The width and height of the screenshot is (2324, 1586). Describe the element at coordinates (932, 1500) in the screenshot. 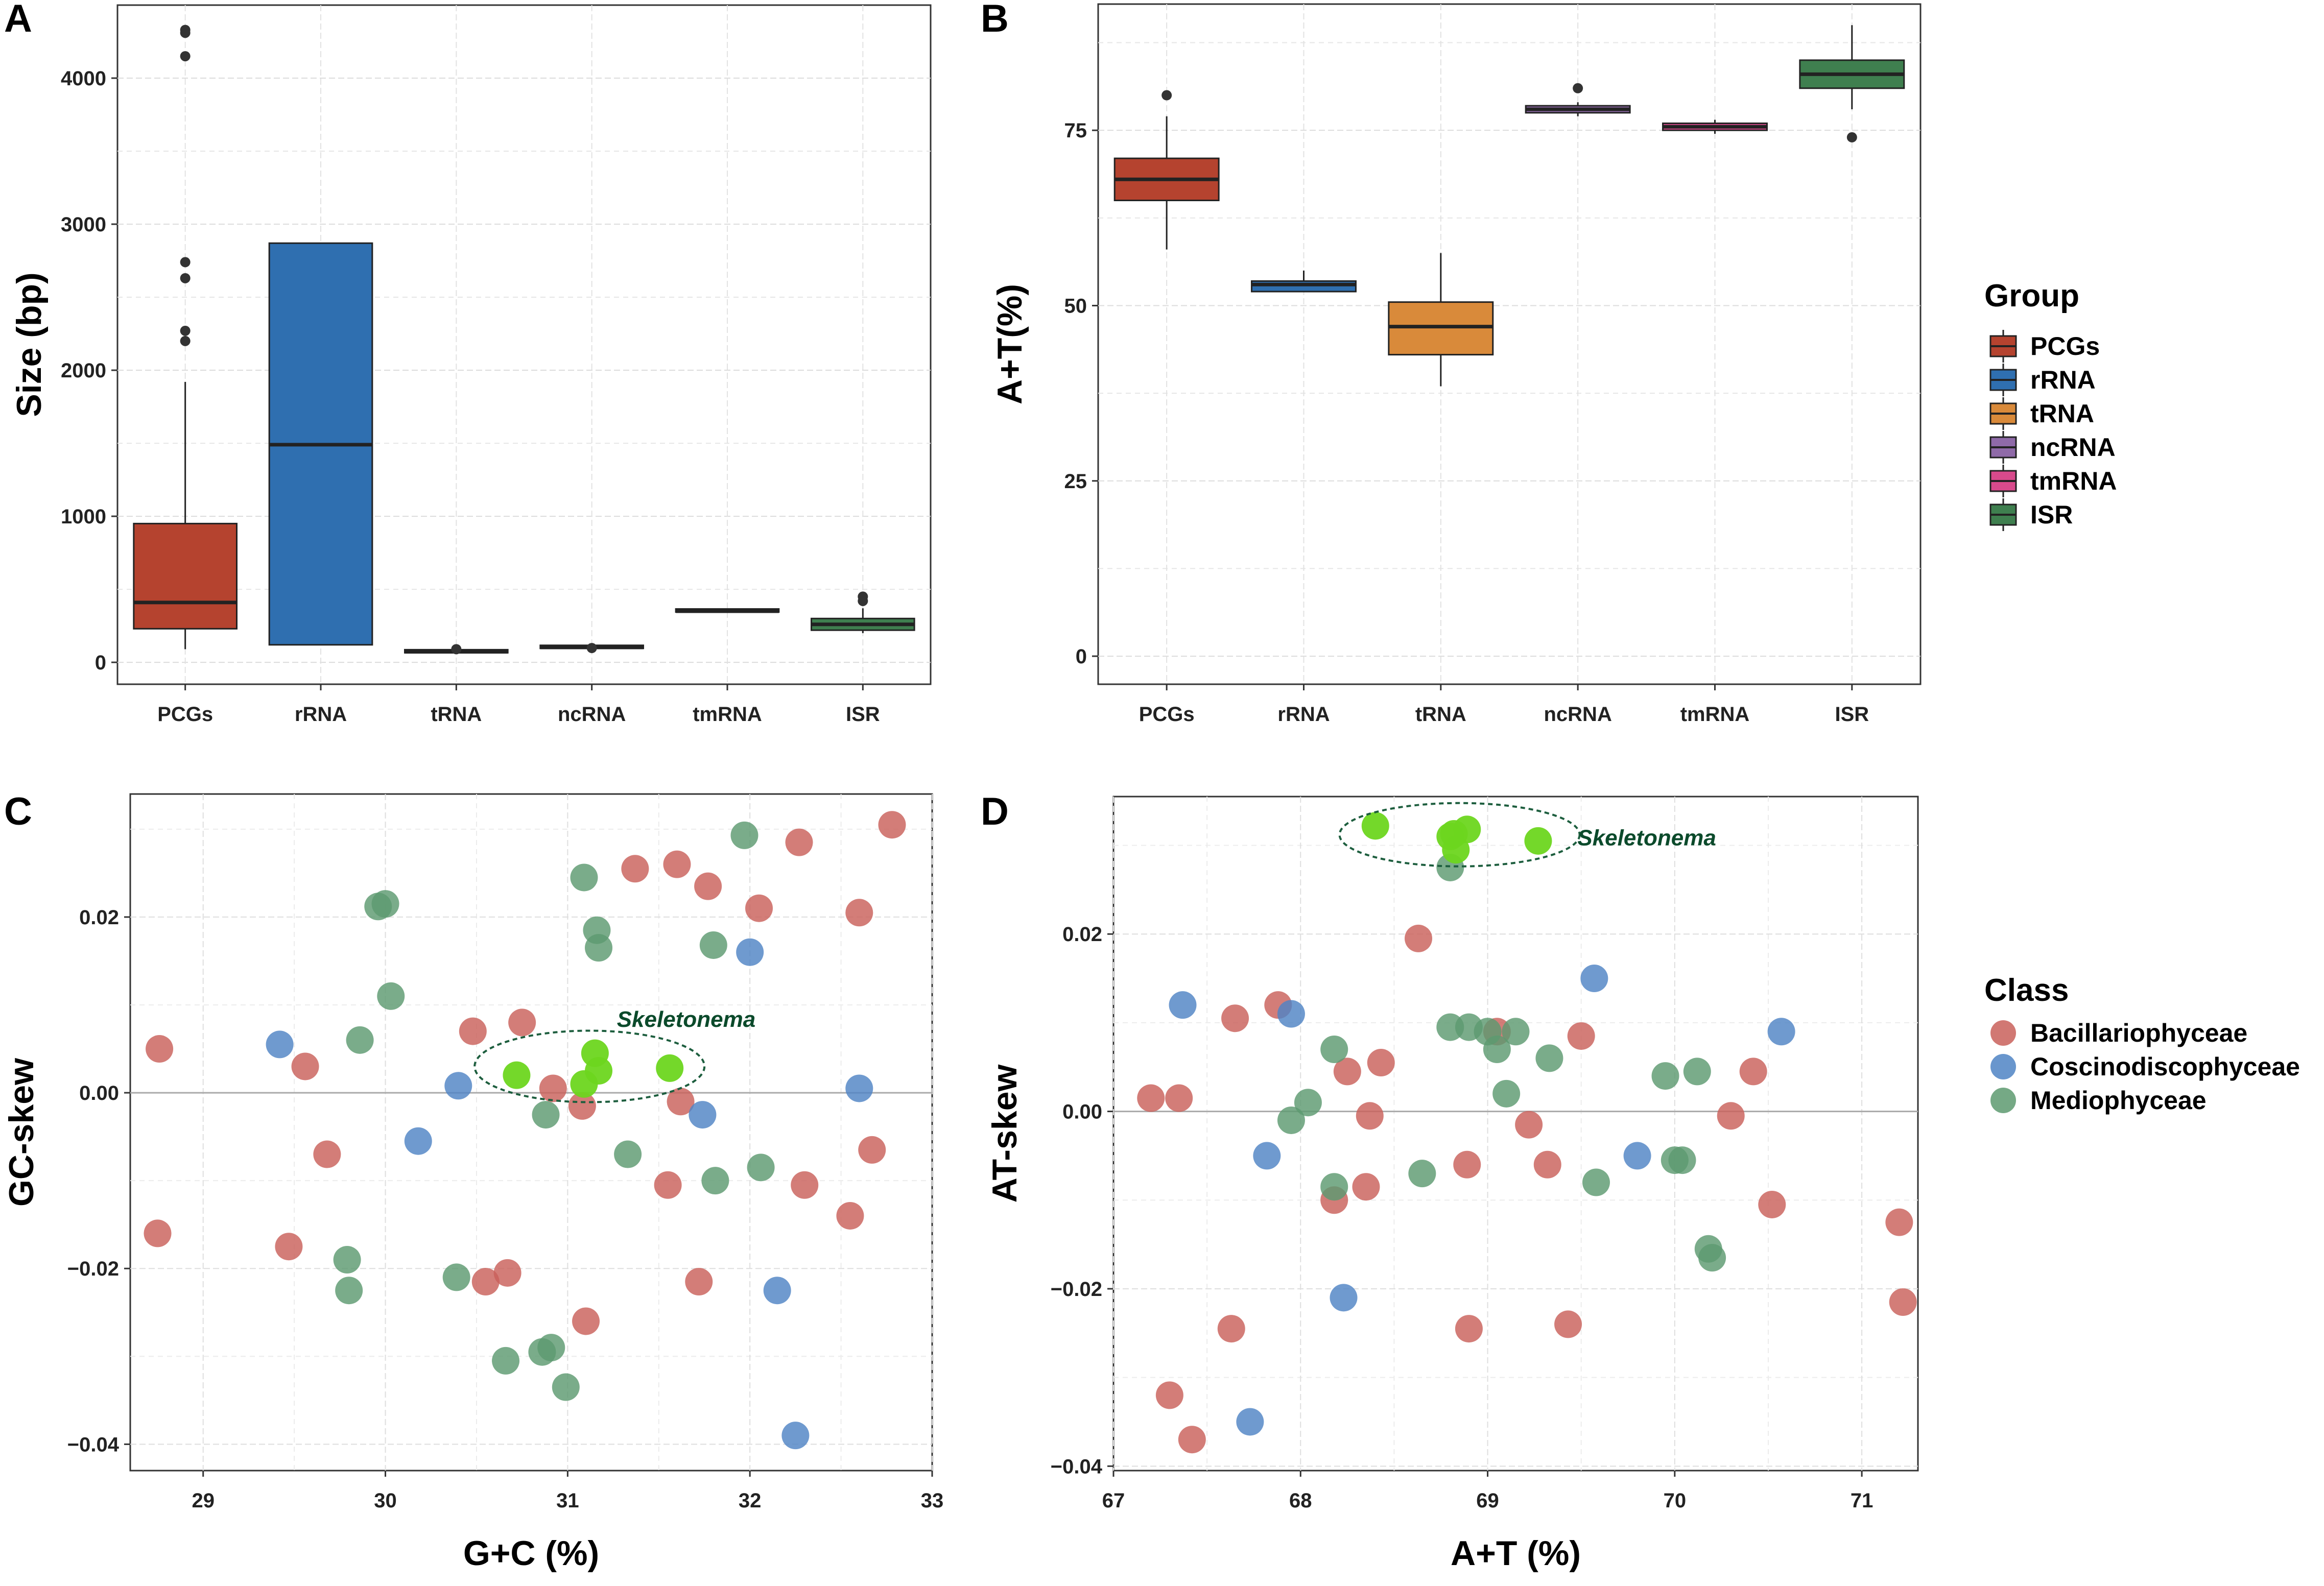

I see `x-tick-label: 33` at that location.